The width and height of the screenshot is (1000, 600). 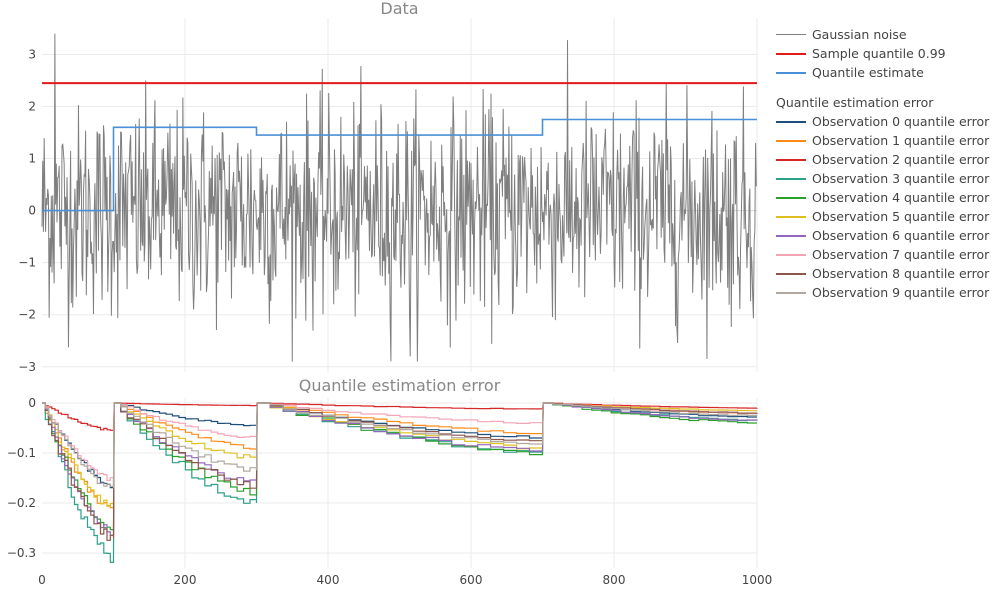 I want to click on x-tick-label: 0, so click(x=42, y=580).